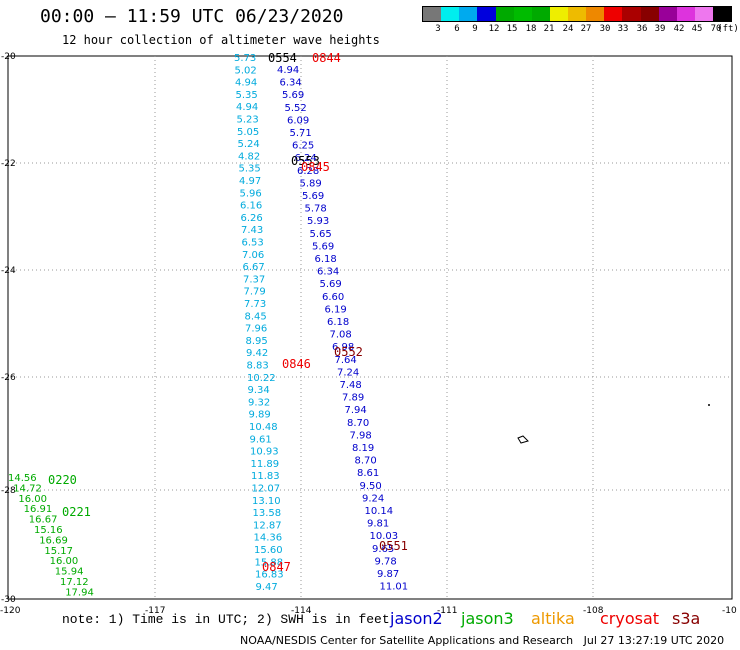  I want to click on pass-label: 0551, so click(393, 546).